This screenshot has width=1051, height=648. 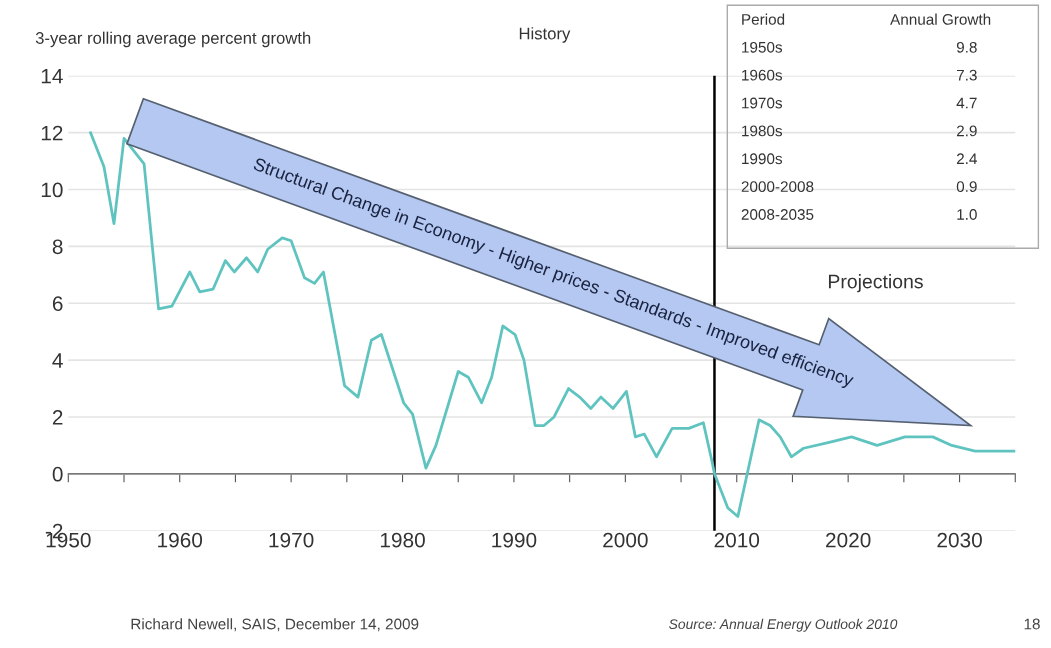 What do you see at coordinates (514, 540) in the screenshot?
I see `x-tick-label: 1990` at bounding box center [514, 540].